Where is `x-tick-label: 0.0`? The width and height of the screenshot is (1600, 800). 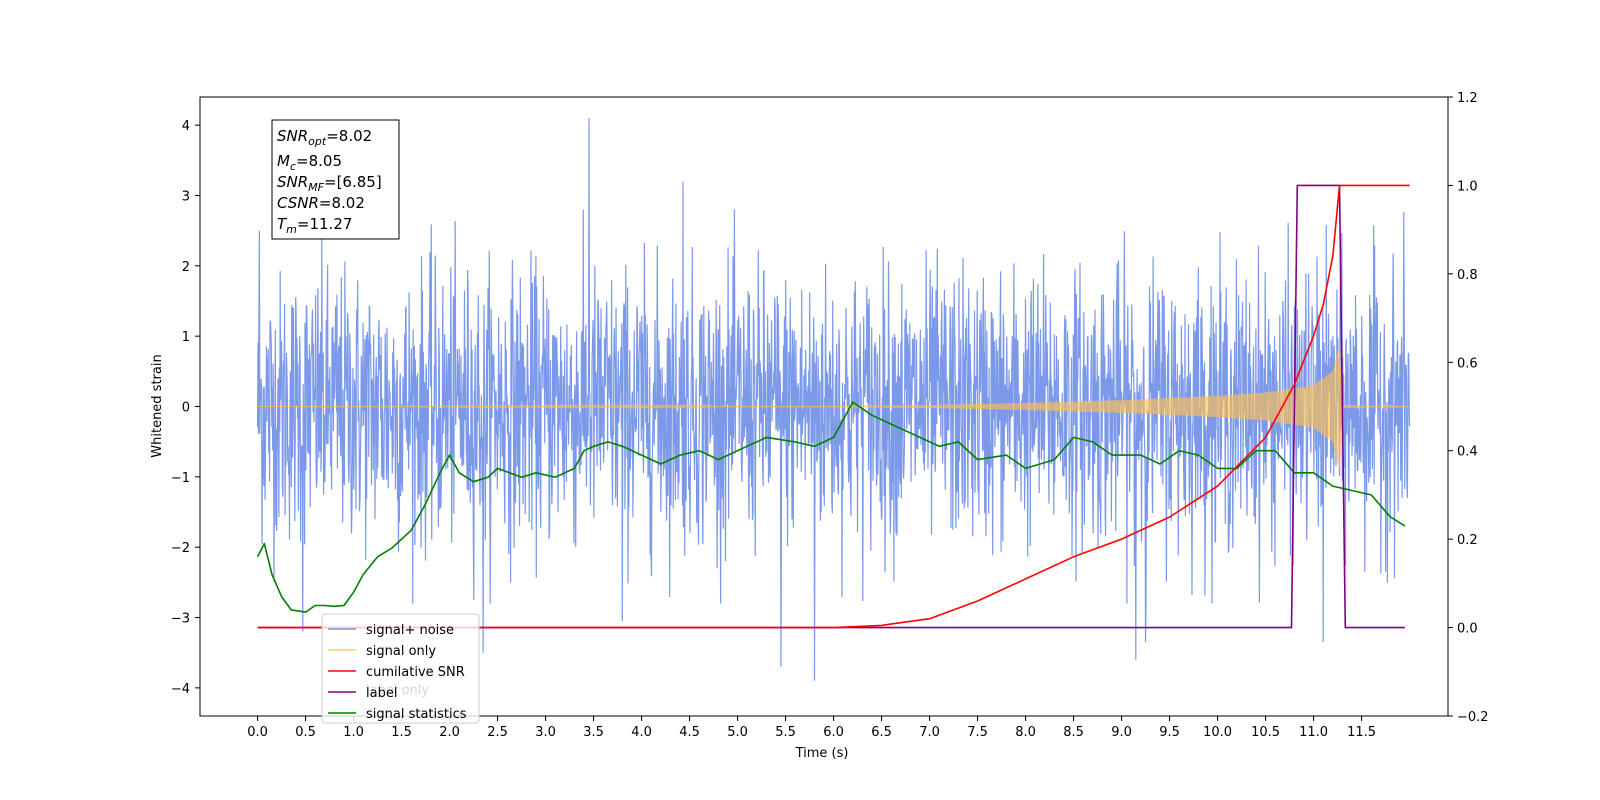 x-tick-label: 0.0 is located at coordinates (257, 732).